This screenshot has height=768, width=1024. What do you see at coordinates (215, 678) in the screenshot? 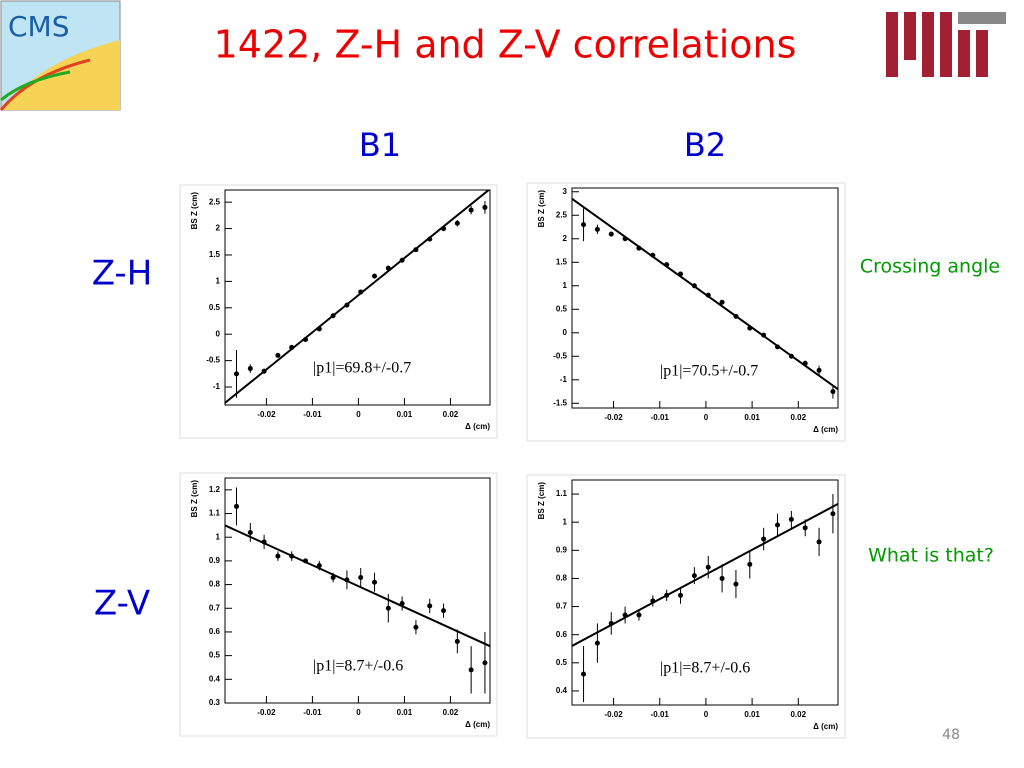
I see `y-tick-label: 0.4` at bounding box center [215, 678].